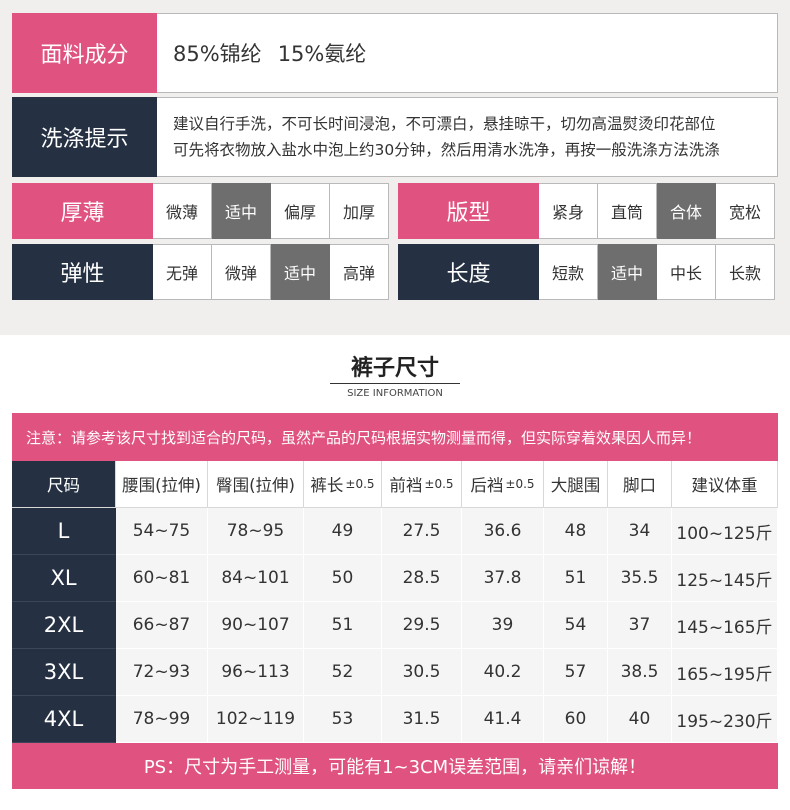  What do you see at coordinates (640, 484) in the screenshot?
I see `table-header-cell: 脚口` at bounding box center [640, 484].